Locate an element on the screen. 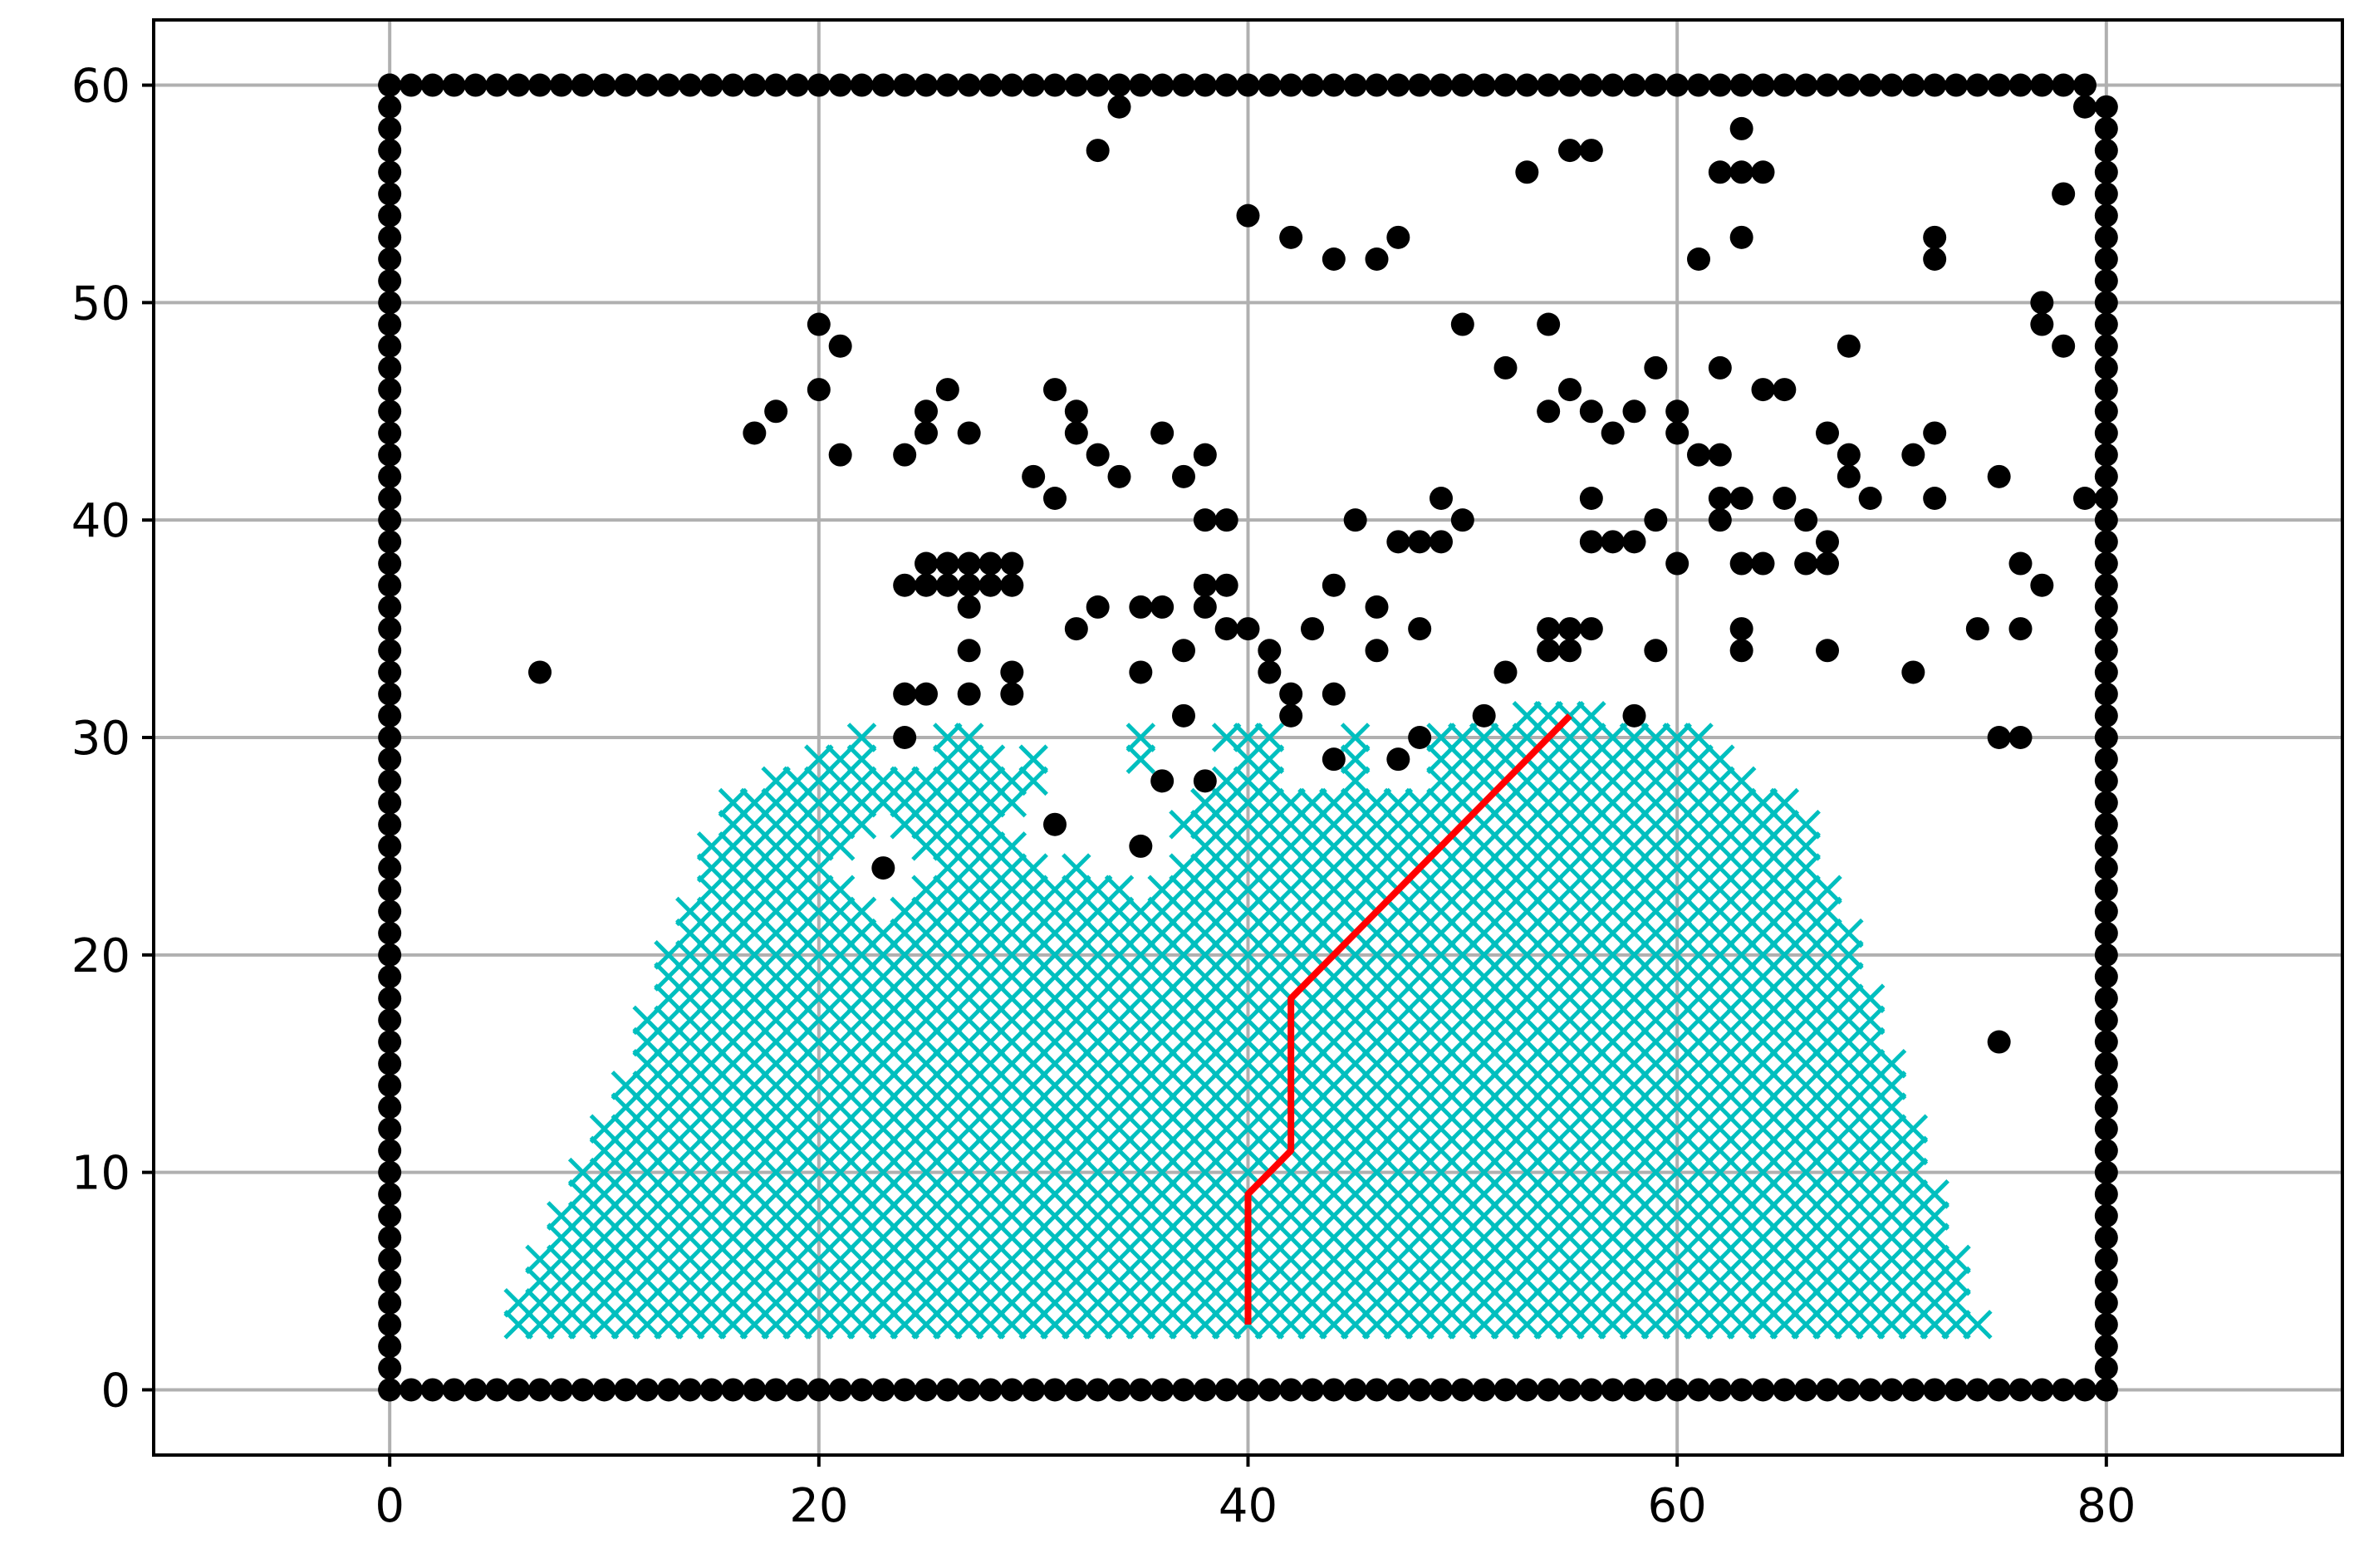  x-tick-label: 40 is located at coordinates (1248, 1506).